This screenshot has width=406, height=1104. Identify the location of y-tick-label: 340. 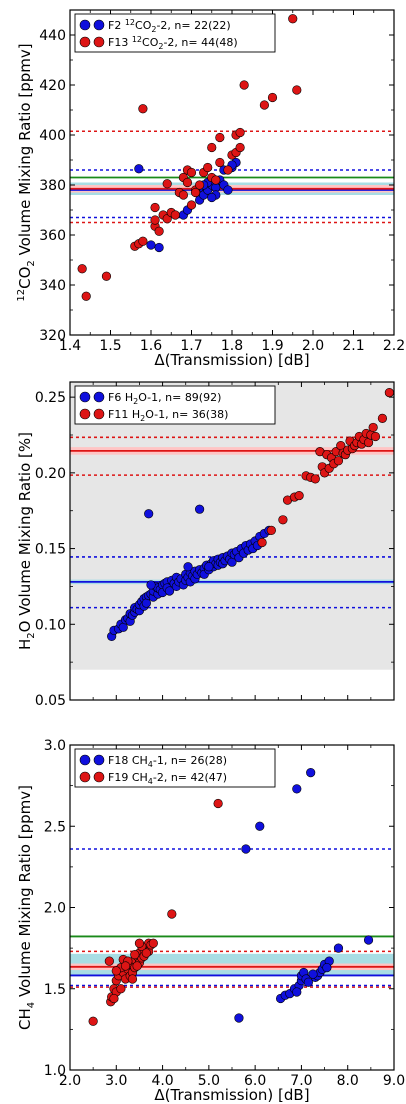
(52, 286).